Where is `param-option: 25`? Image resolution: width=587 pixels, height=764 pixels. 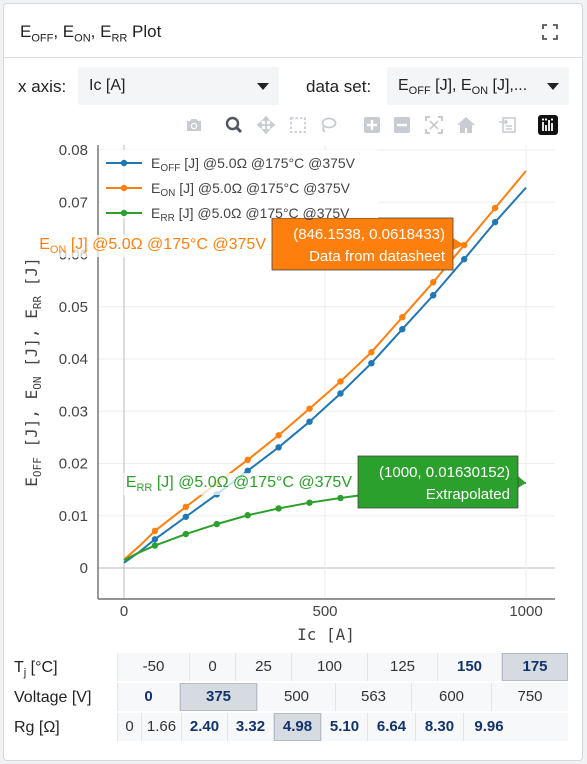 param-option: 25 is located at coordinates (263, 667).